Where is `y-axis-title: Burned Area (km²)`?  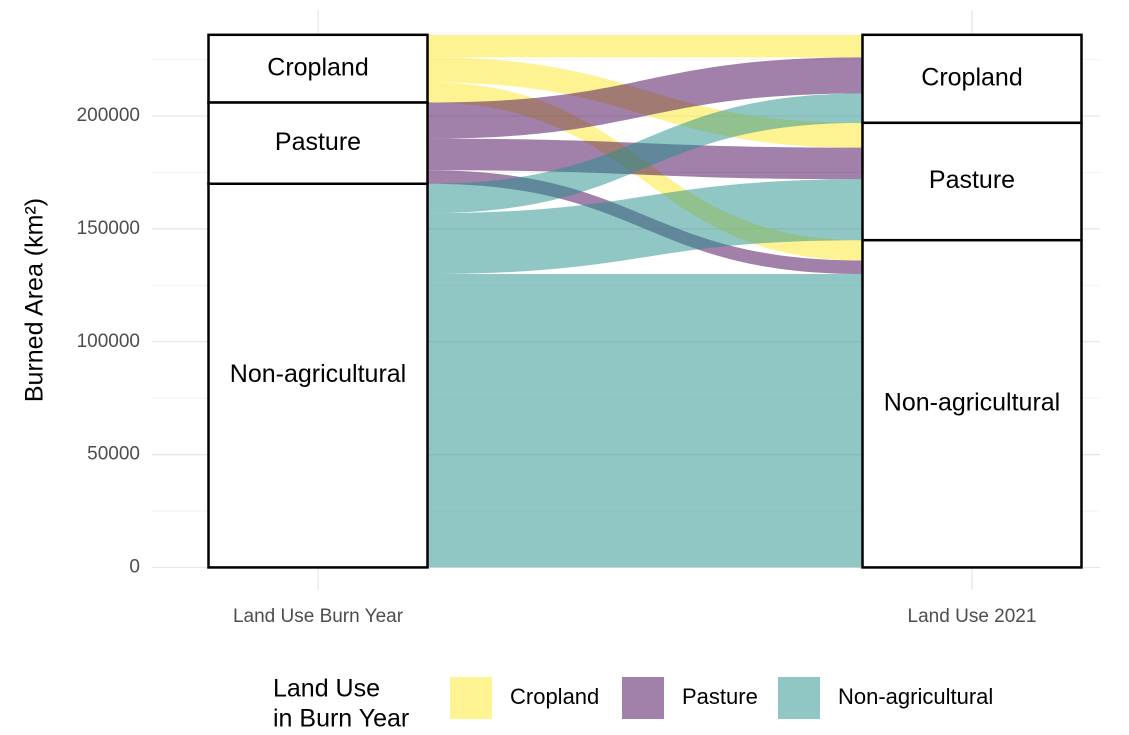 y-axis-title: Burned Area (km²) is located at coordinates (35, 300).